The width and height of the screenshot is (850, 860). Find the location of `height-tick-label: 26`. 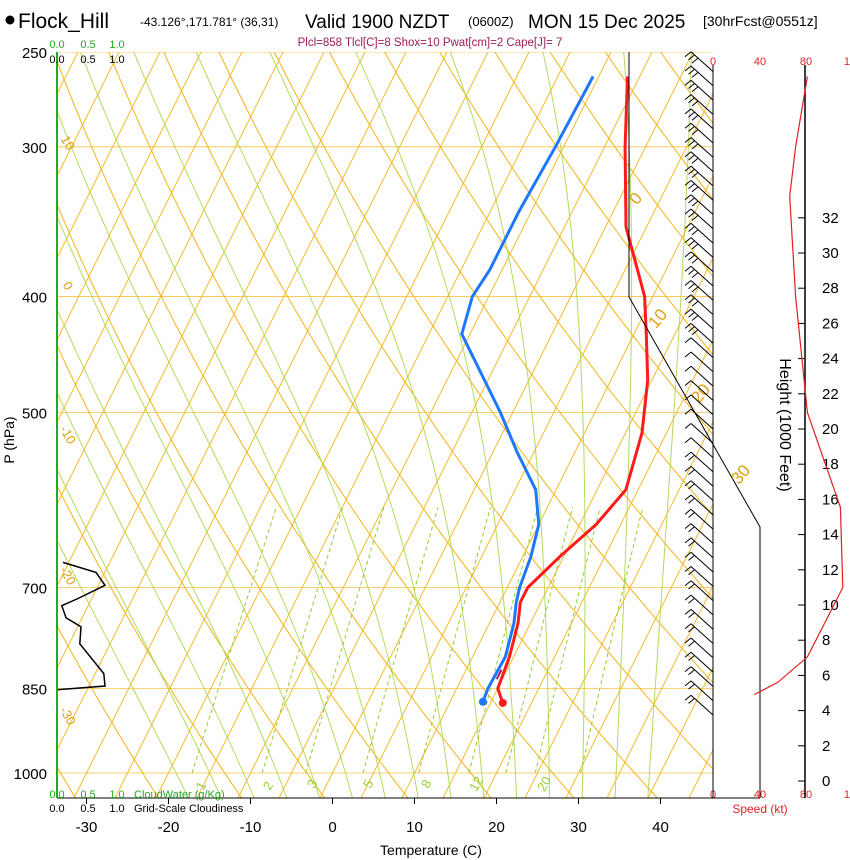

height-tick-label: 26 is located at coordinates (830, 323).